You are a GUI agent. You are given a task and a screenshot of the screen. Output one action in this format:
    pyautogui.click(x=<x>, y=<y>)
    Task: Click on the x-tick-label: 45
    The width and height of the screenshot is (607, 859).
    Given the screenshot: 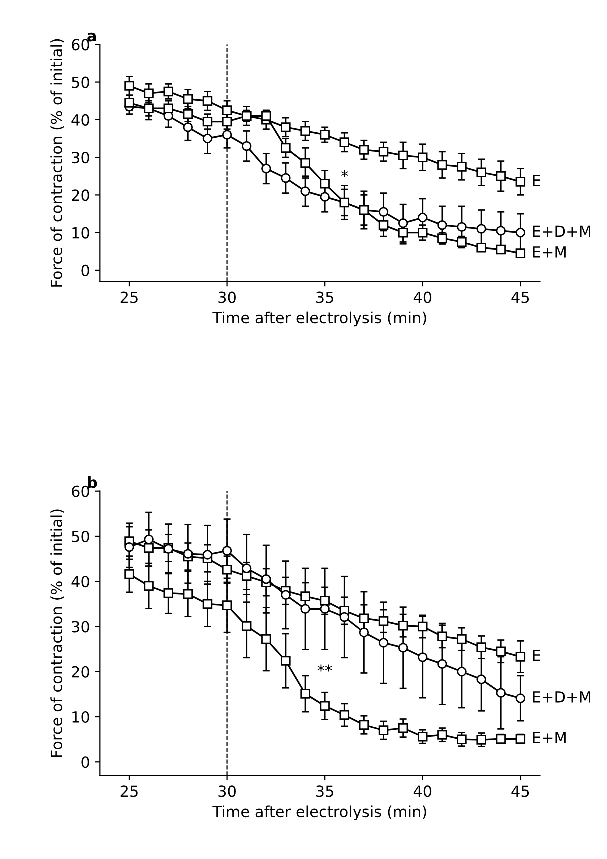 What is the action you would take?
    pyautogui.click(x=521, y=298)
    